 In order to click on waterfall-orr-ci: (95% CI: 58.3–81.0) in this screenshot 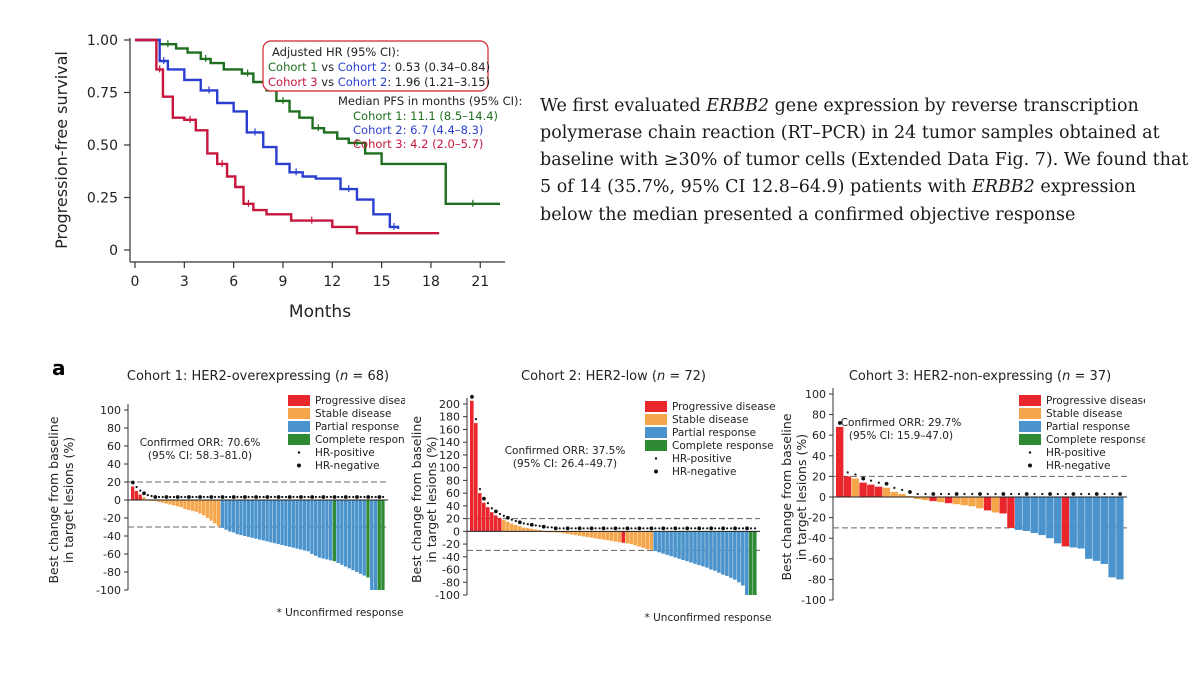, I will do `click(200, 456)`.